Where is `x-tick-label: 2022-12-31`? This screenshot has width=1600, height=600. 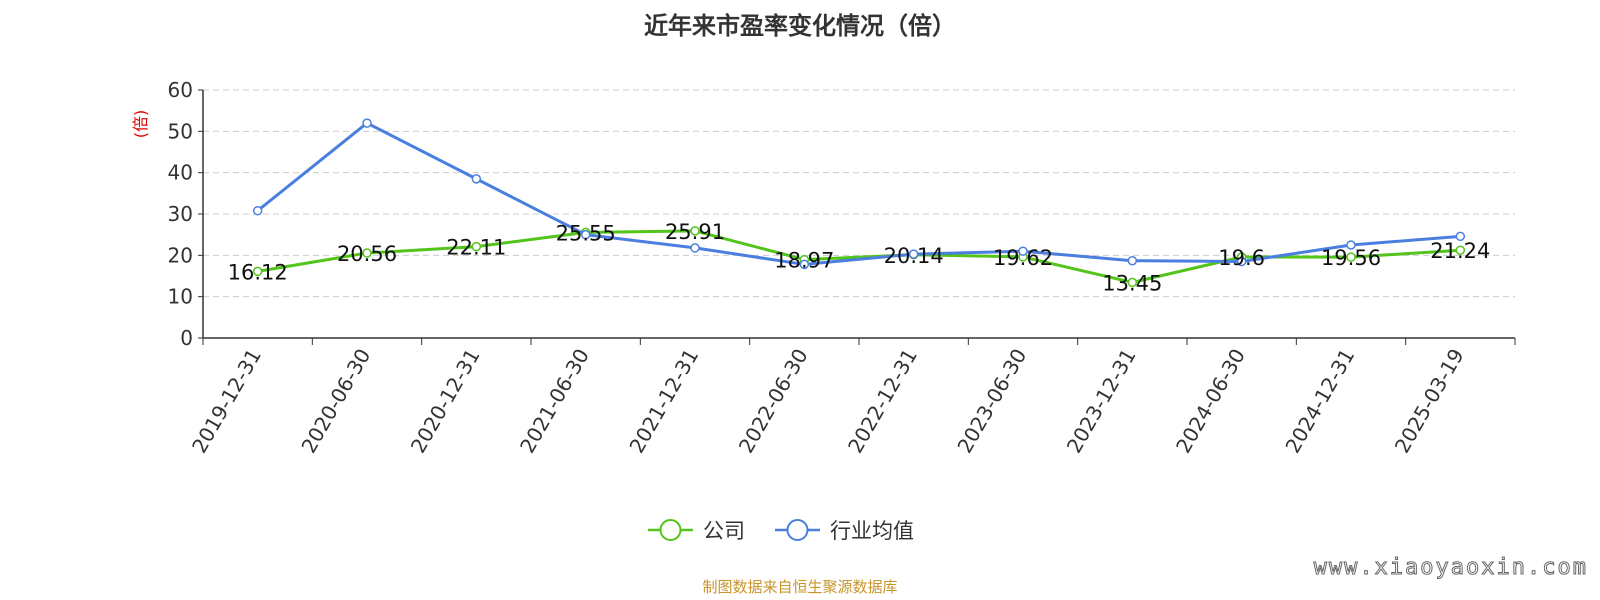
x-tick-label: 2022-12-31 is located at coordinates (882, 401).